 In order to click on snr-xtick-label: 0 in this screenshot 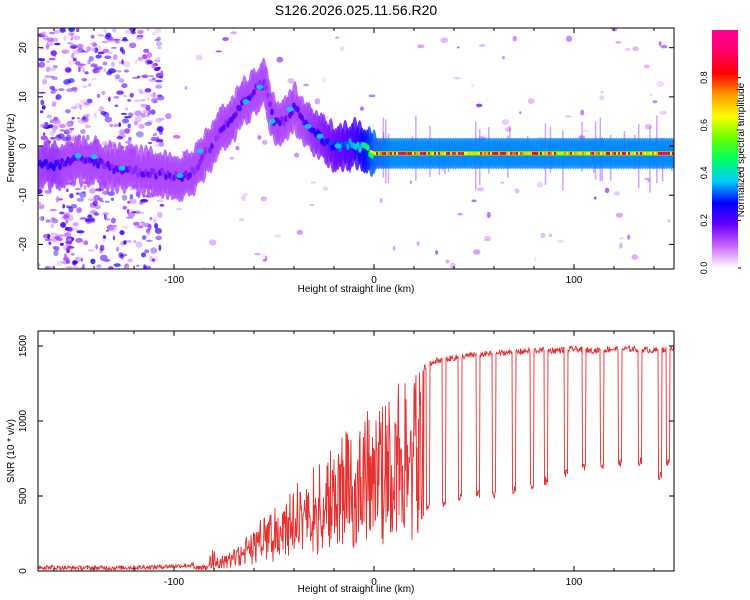, I will do `click(374, 582)`.